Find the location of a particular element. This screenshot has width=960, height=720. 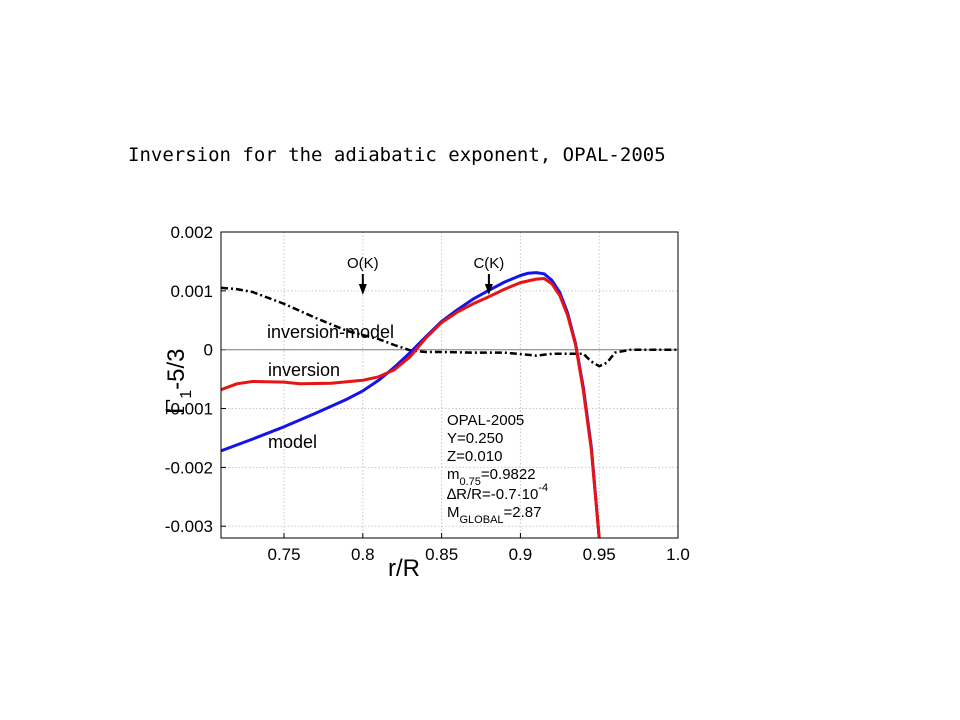

label-model: model is located at coordinates (292, 442).